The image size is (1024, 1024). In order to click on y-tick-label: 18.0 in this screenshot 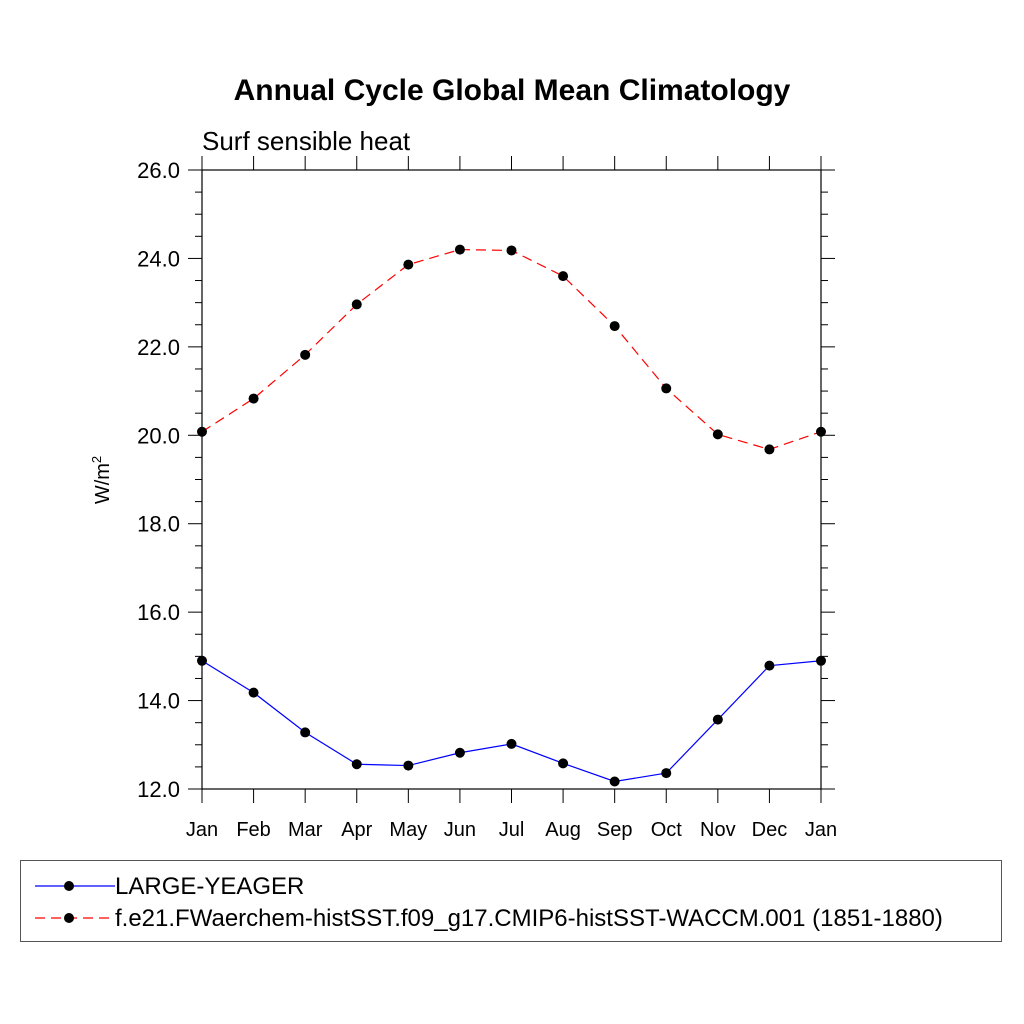, I will do `click(158, 524)`.